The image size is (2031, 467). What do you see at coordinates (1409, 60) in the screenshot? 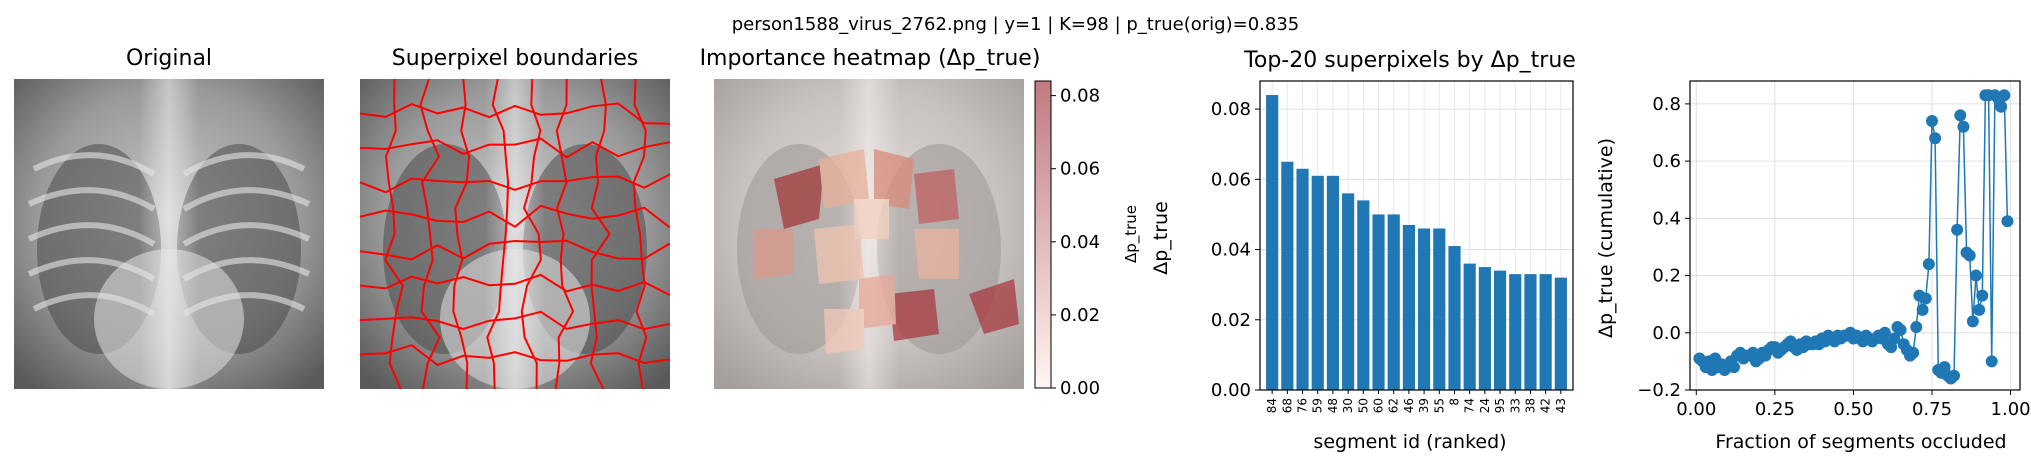
I see `bar-chart-title: Top-20 superpixels by Δp_true` at bounding box center [1409, 60].